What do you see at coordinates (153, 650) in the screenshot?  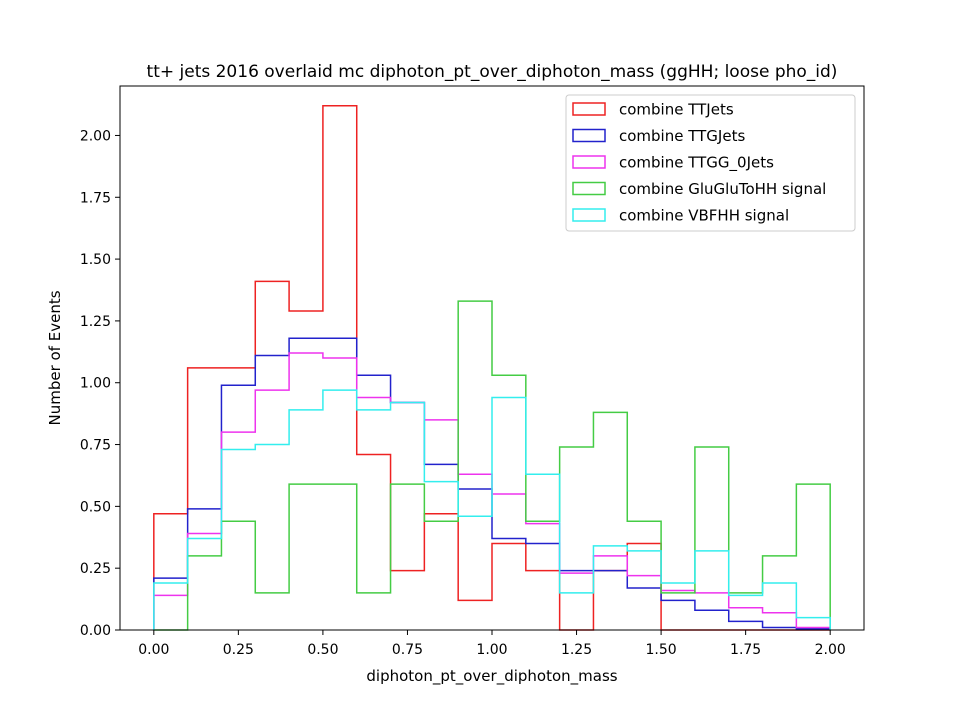 I see `x-tick-label: 0.00` at bounding box center [153, 650].